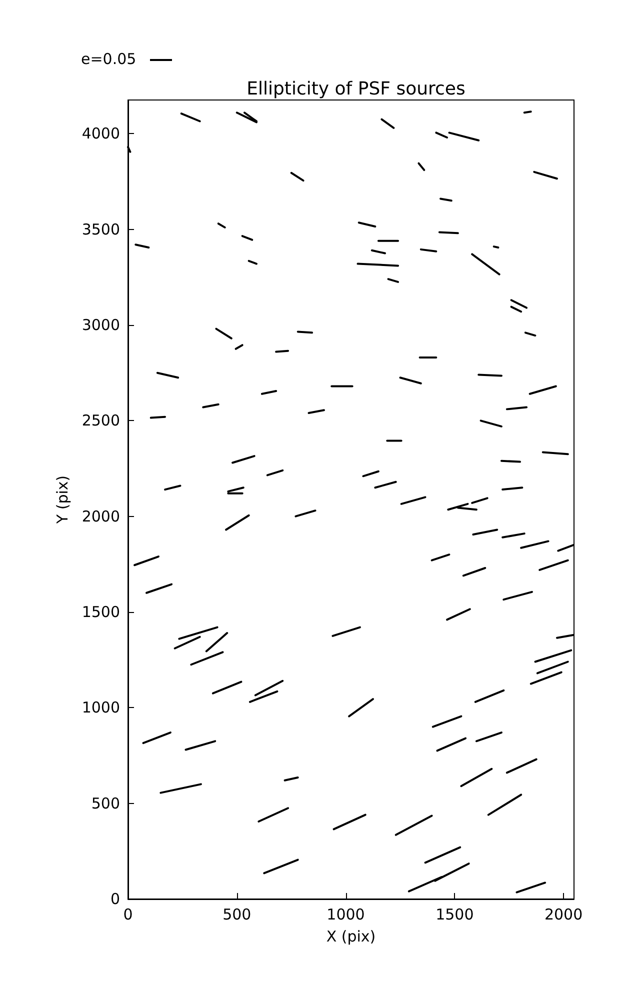 The image size is (637, 1000). Describe the element at coordinates (101, 325) in the screenshot. I see `y-tick-label: 3000` at that location.